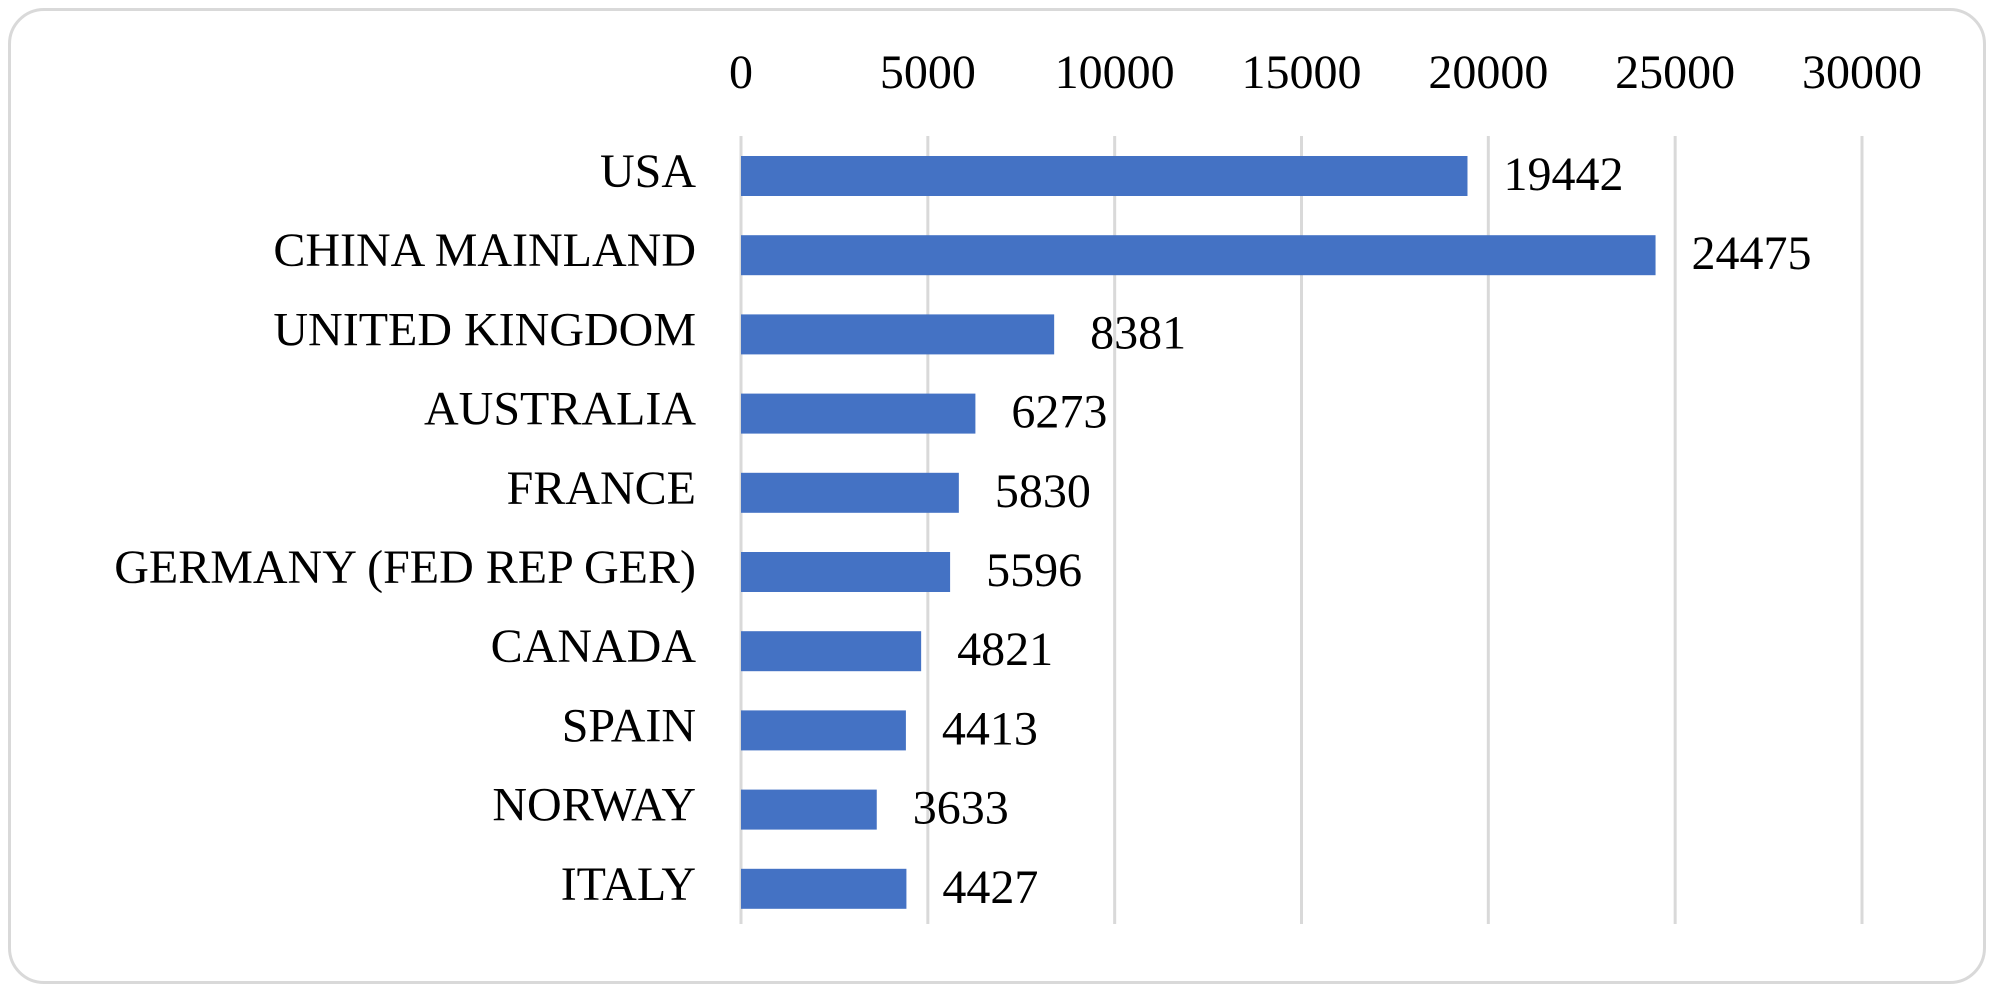  Describe the element at coordinates (648, 171) in the screenshot. I see `category-label: USA` at that location.